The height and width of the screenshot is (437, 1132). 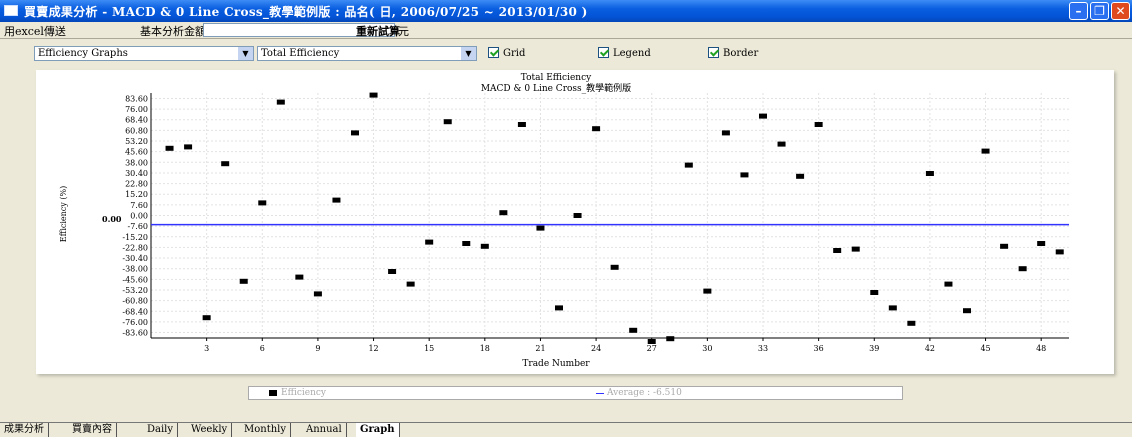 I want to click on x-tick-label: 21, so click(x=540, y=348).